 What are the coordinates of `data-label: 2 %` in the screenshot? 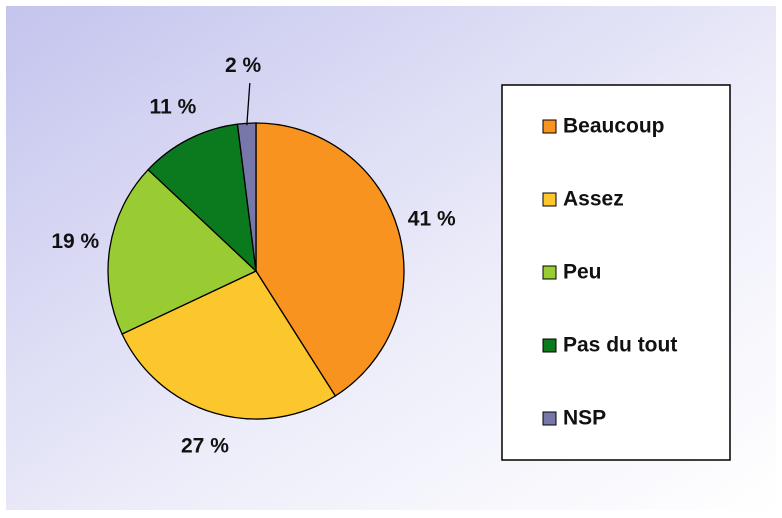 It's located at (243, 65).